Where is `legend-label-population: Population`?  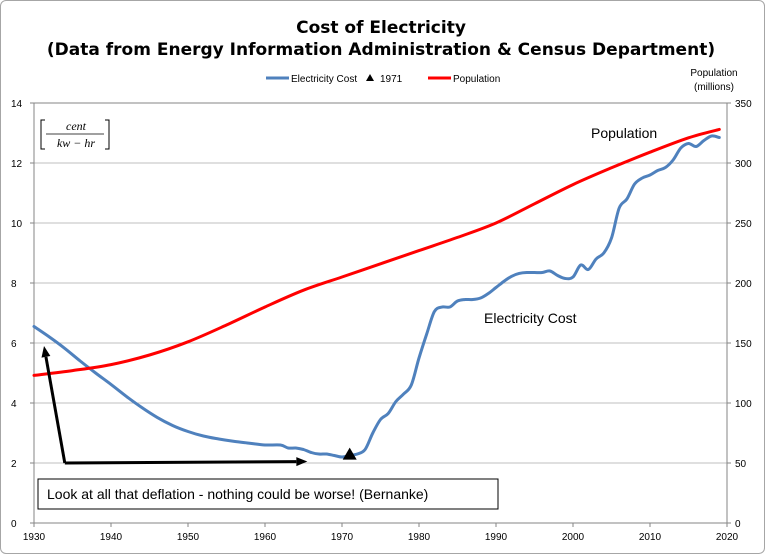 legend-label-population: Population is located at coordinates (476, 79).